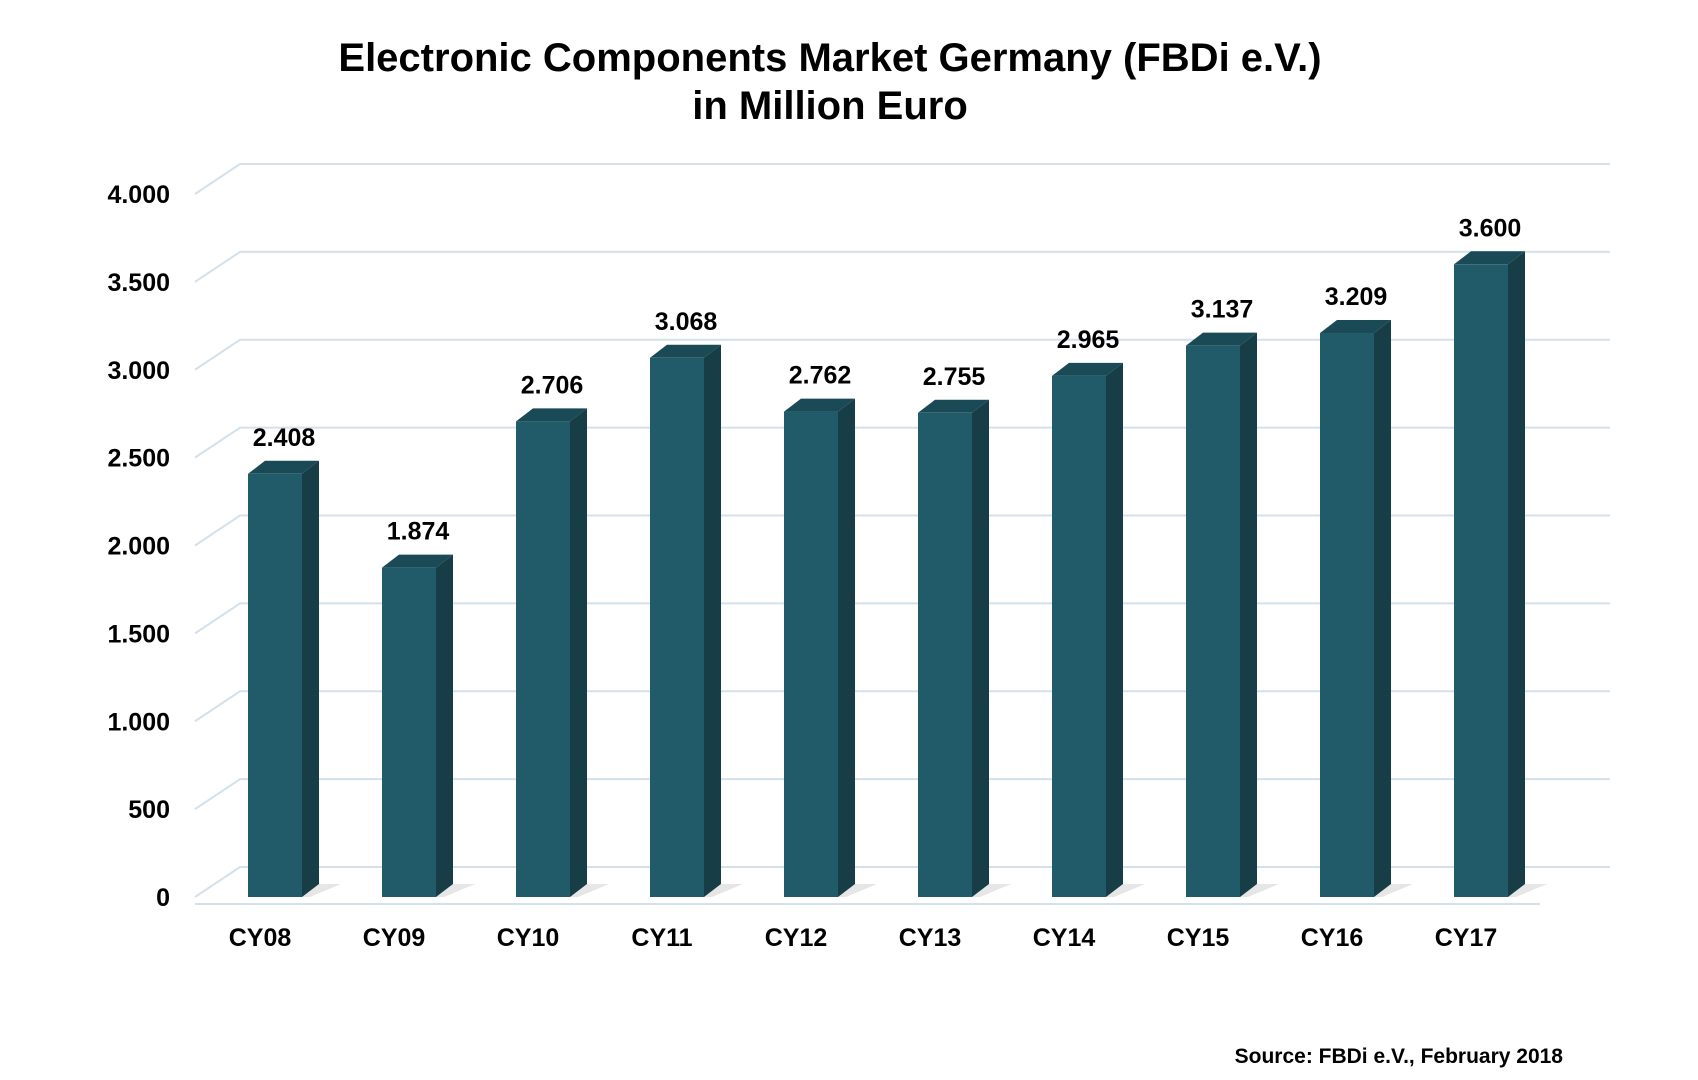 Image resolution: width=1698 pixels, height=1080 pixels. Describe the element at coordinates (930, 938) in the screenshot. I see `x-category-label: CY13` at that location.